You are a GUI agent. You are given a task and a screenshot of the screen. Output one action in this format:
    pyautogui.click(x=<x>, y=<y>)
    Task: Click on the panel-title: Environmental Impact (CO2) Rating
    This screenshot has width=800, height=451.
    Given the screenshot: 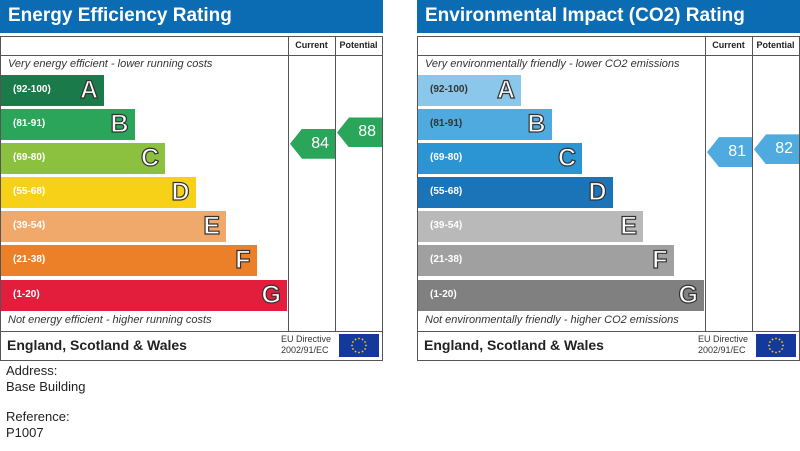 What is the action you would take?
    pyautogui.click(x=608, y=16)
    